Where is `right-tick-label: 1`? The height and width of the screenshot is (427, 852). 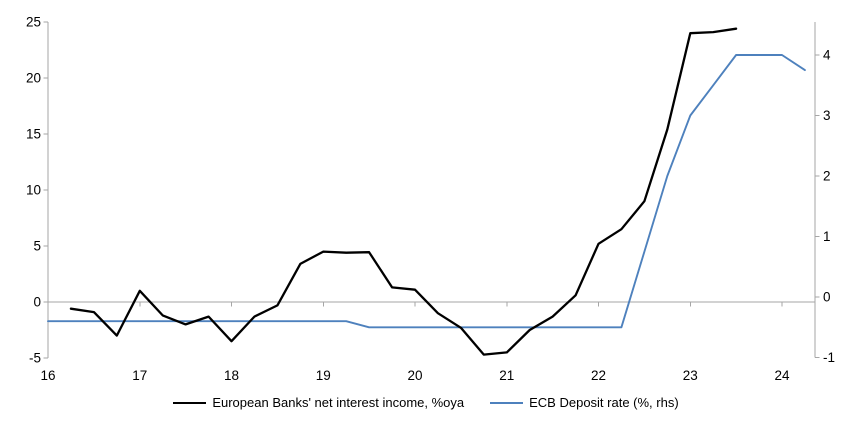
right-tick-label: 1 is located at coordinates (827, 236).